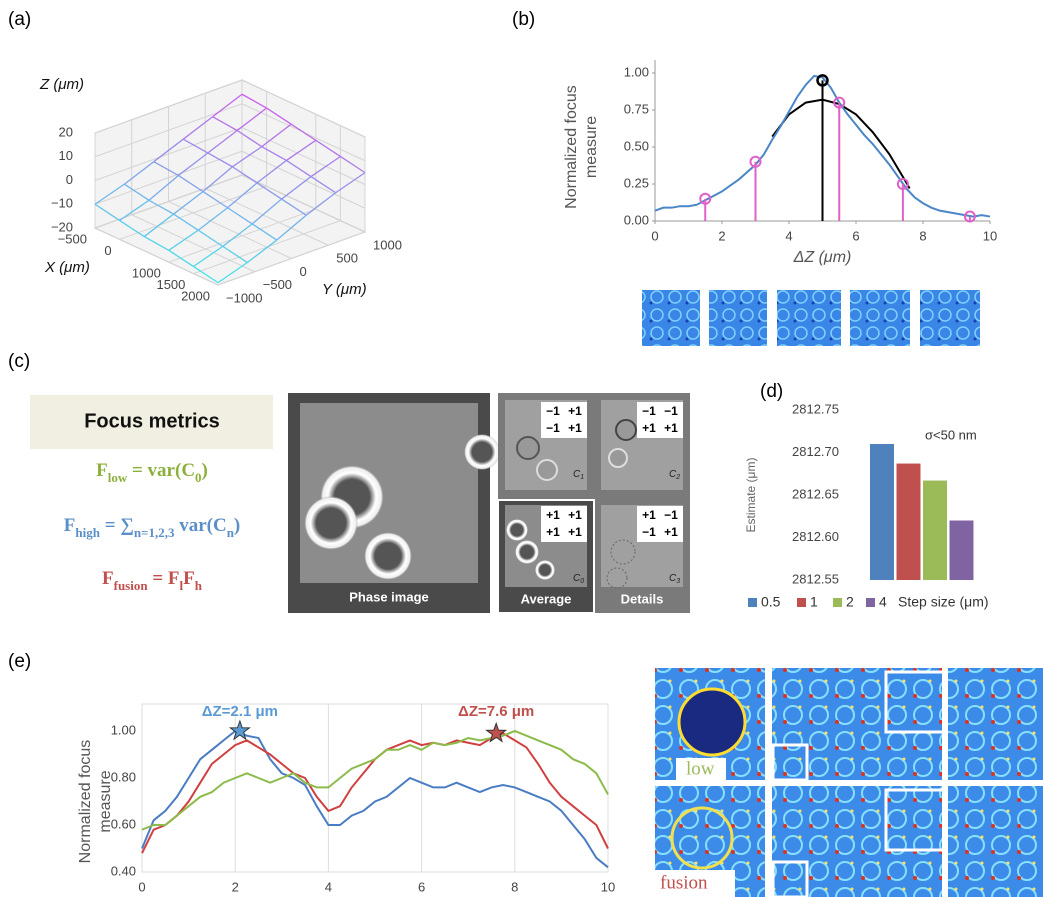 The width and height of the screenshot is (1043, 897). I want to click on kernel-label-part: 1, so click(582, 477).